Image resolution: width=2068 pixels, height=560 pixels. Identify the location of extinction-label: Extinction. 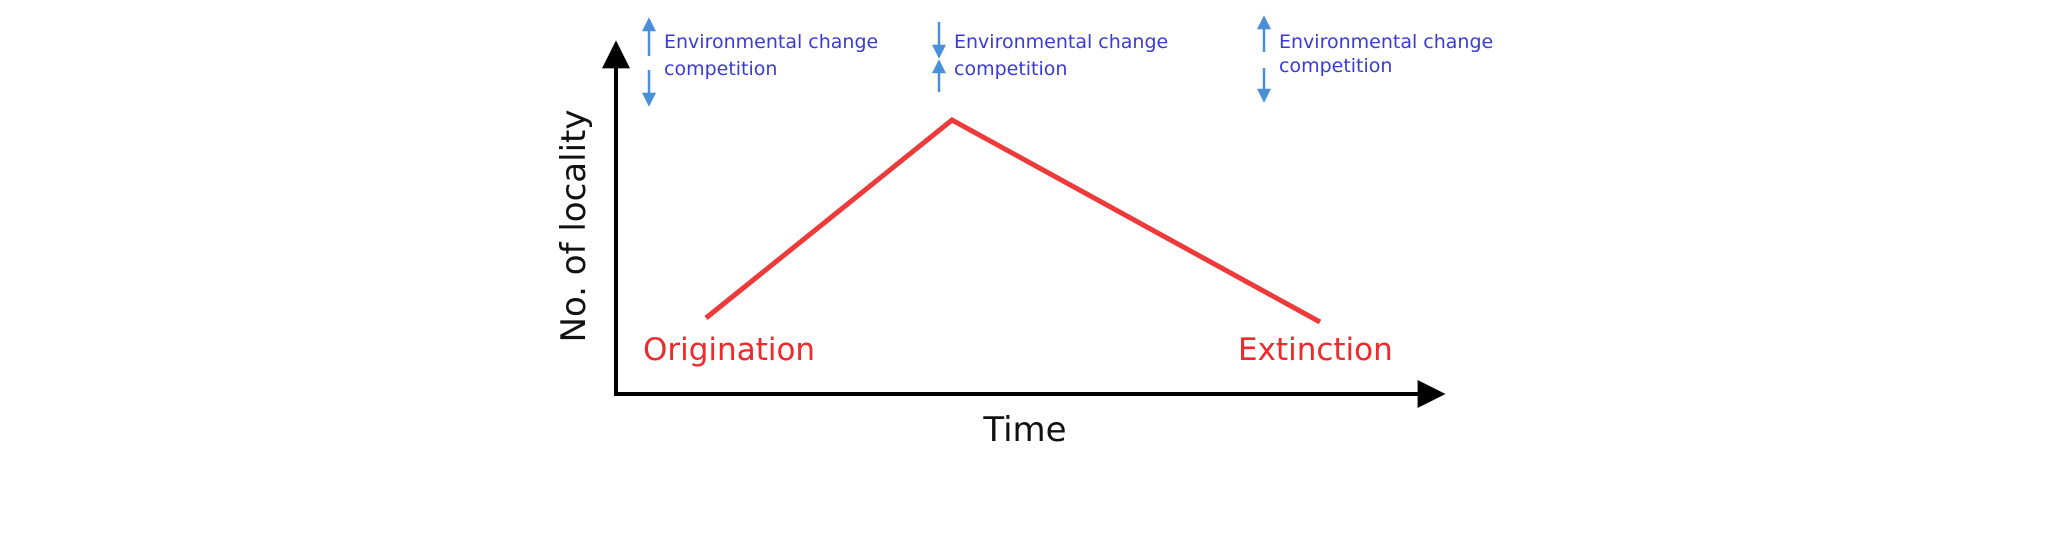
(1315, 350).